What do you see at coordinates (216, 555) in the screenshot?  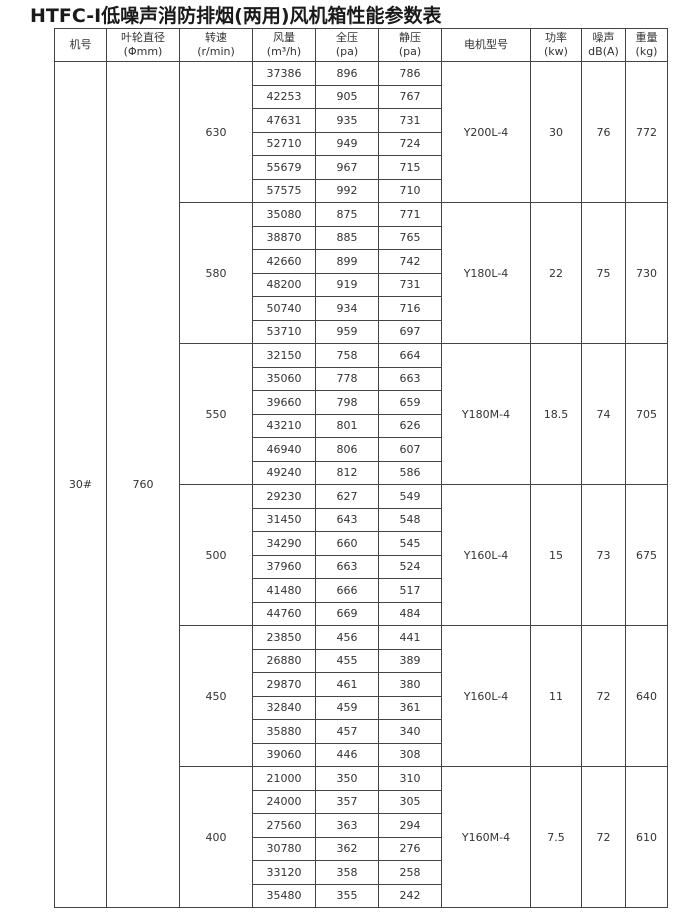 I see `speed-cell: 500` at bounding box center [216, 555].